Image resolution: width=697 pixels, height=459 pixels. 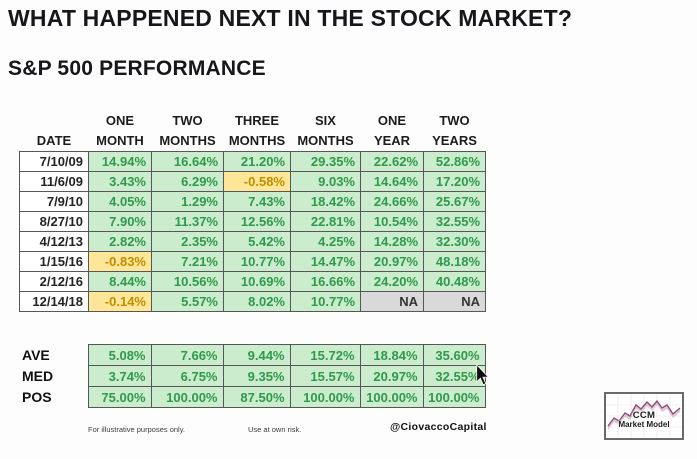 I want to click on logo-chart-icon, so click(x=644, y=416).